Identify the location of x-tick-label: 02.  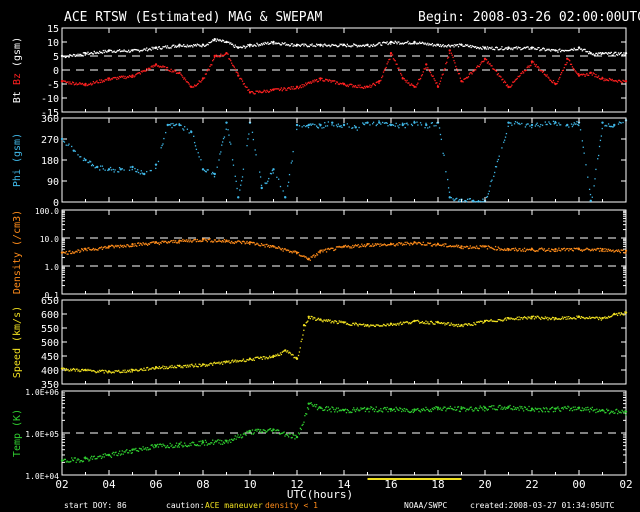
(61, 484).